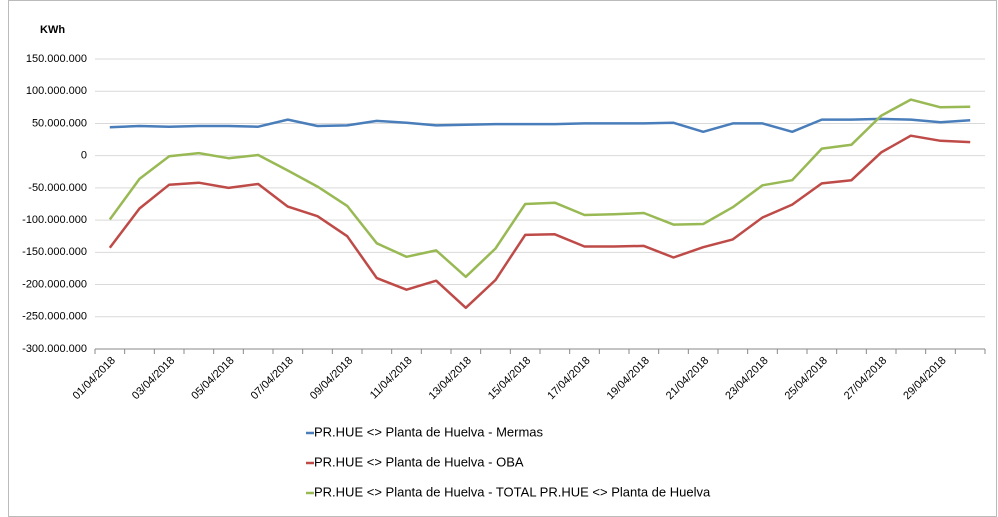 The height and width of the screenshot is (517, 998). I want to click on y-tick-label: 100.000.000, so click(56, 91).